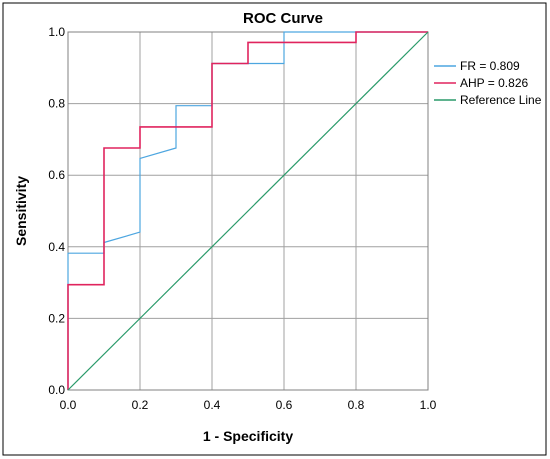 The width and height of the screenshot is (550, 459). I want to click on x-axis-title: 1 - Specificity, so click(248, 436).